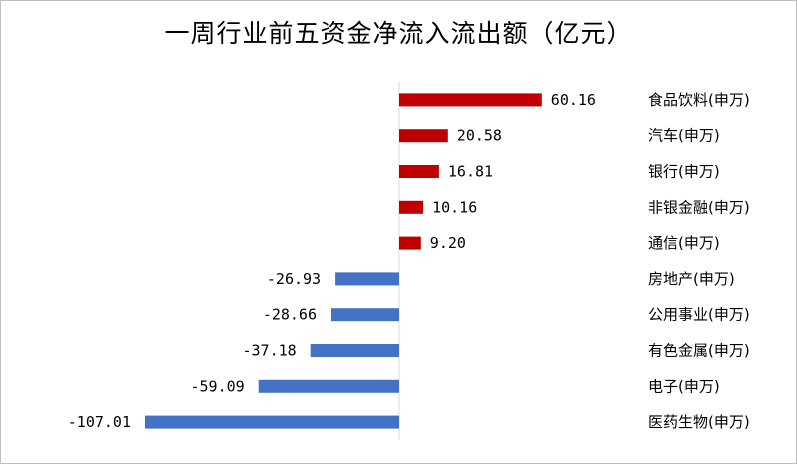  What do you see at coordinates (294, 279) in the screenshot?
I see `value-label-5: -26.93` at bounding box center [294, 279].